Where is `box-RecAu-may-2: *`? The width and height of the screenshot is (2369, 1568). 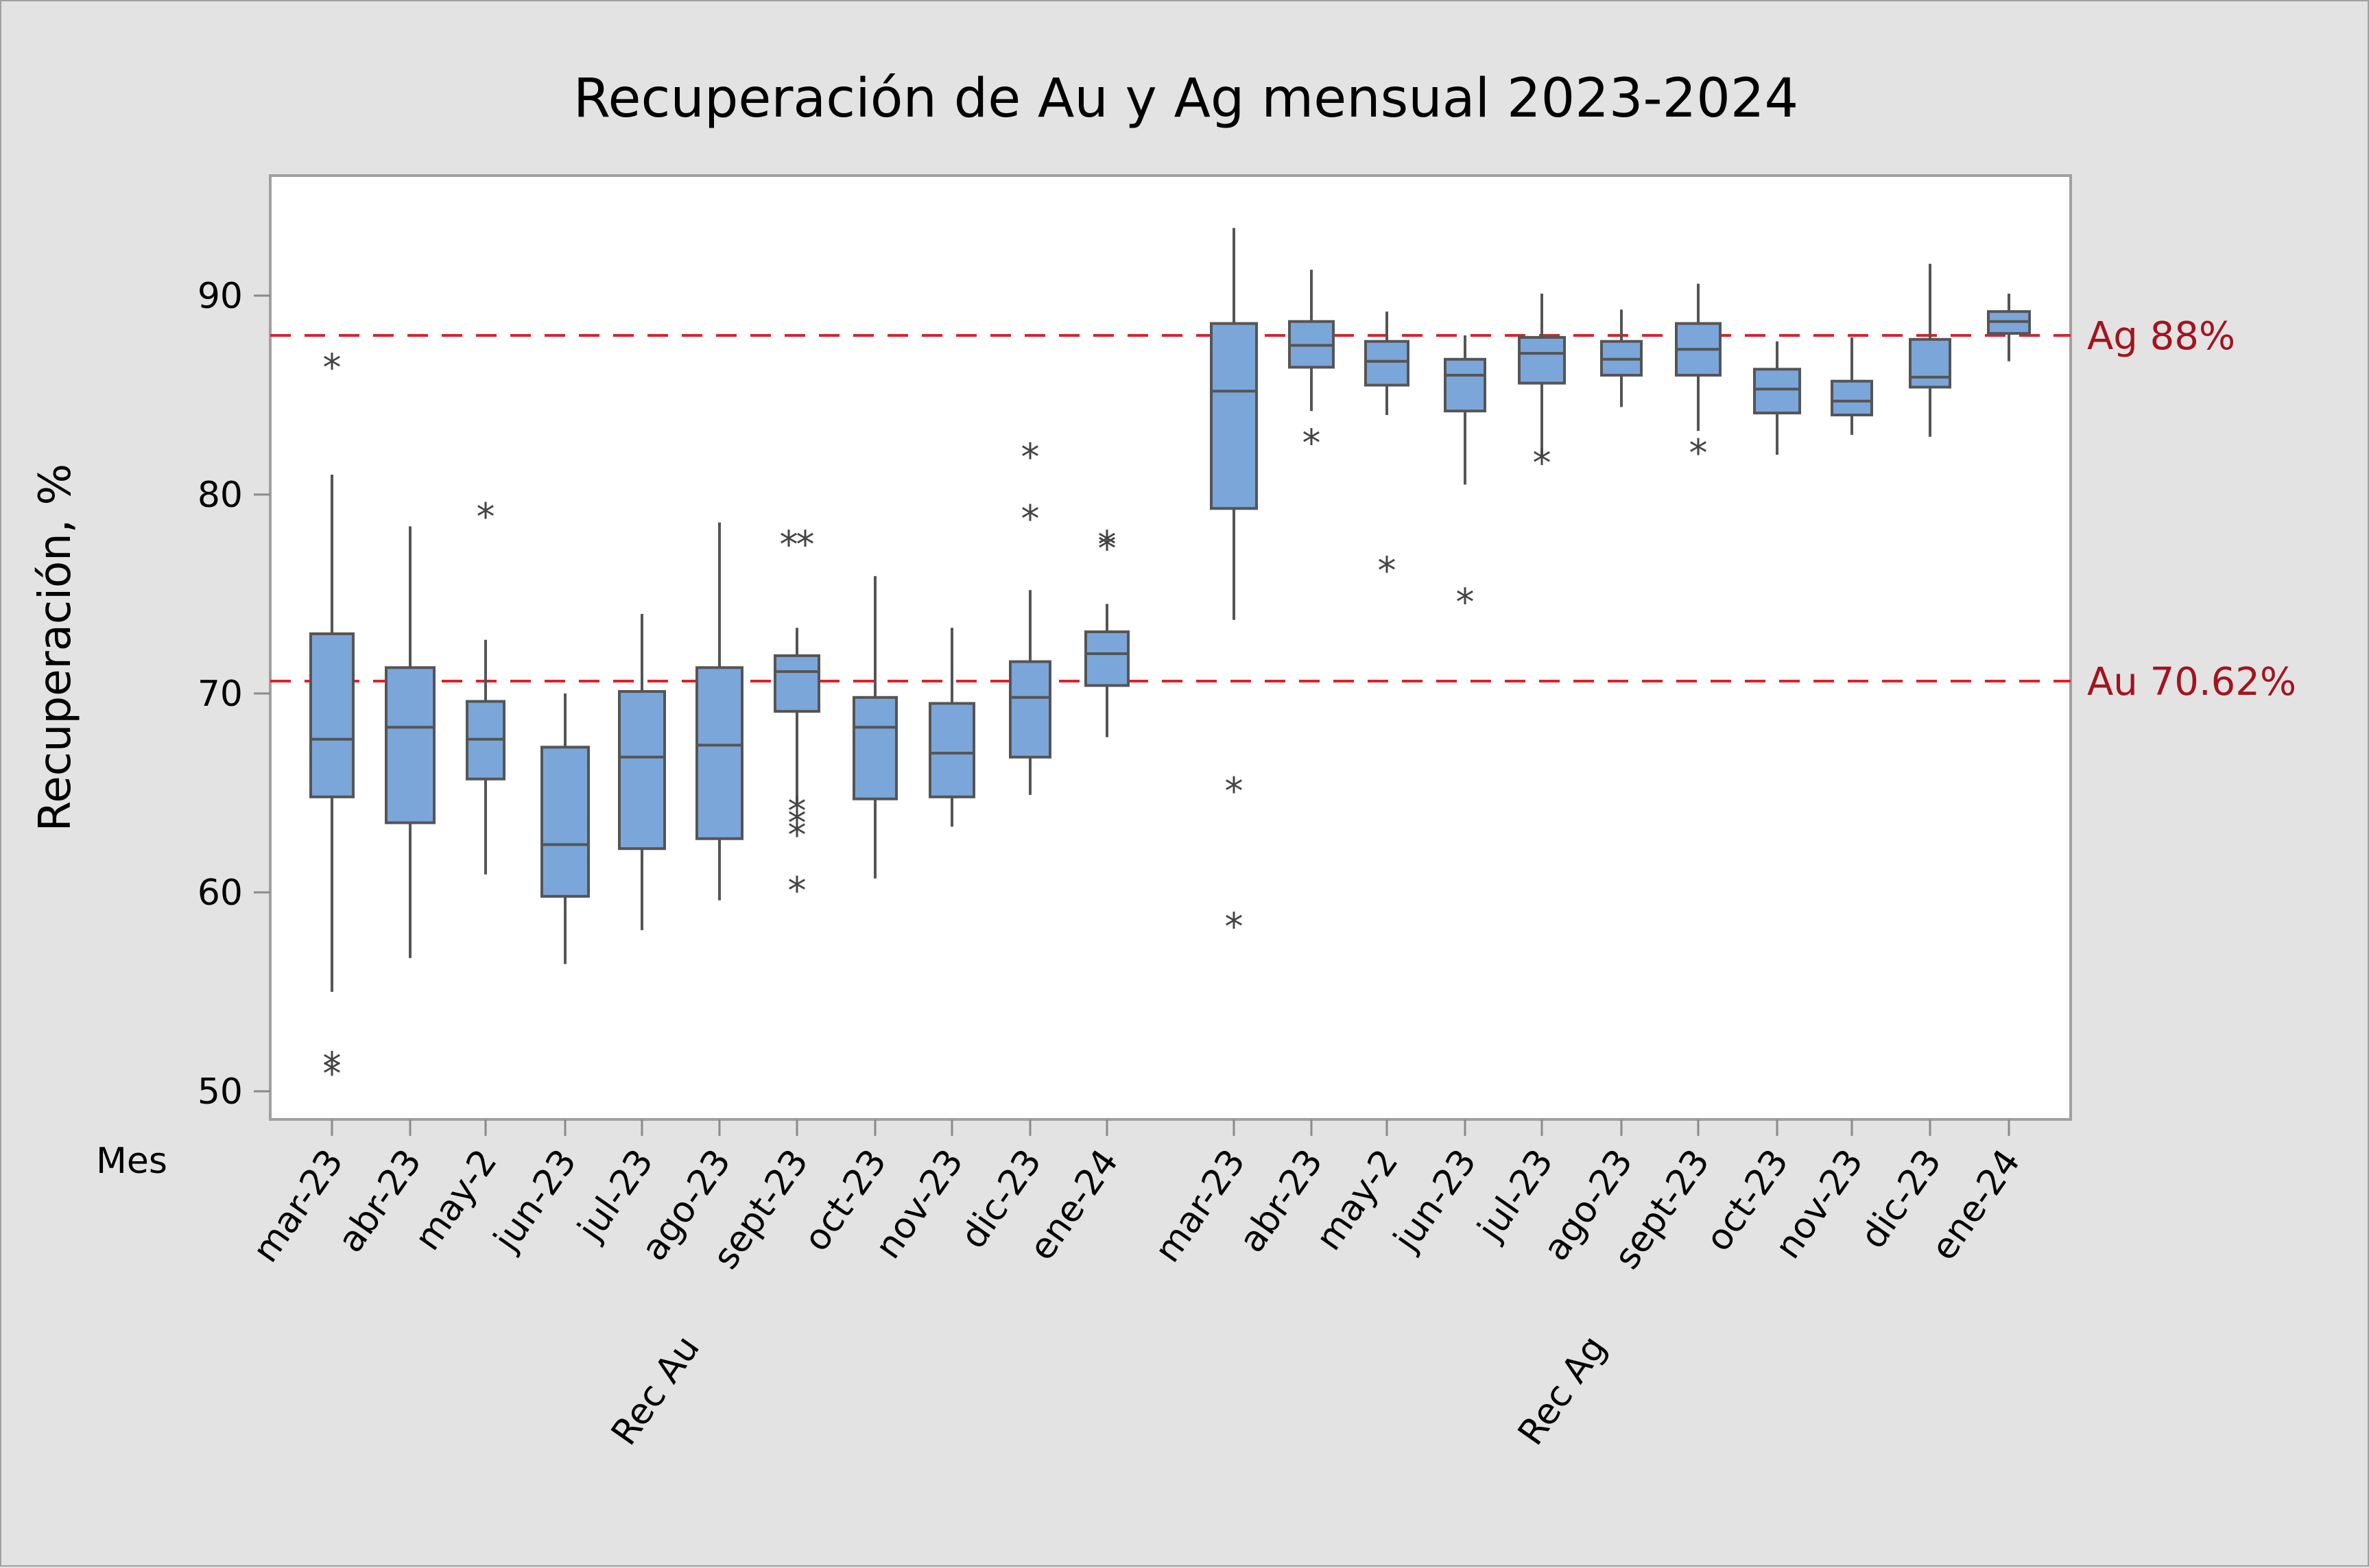 box-RecAu-may-2: * is located at coordinates (485, 685).